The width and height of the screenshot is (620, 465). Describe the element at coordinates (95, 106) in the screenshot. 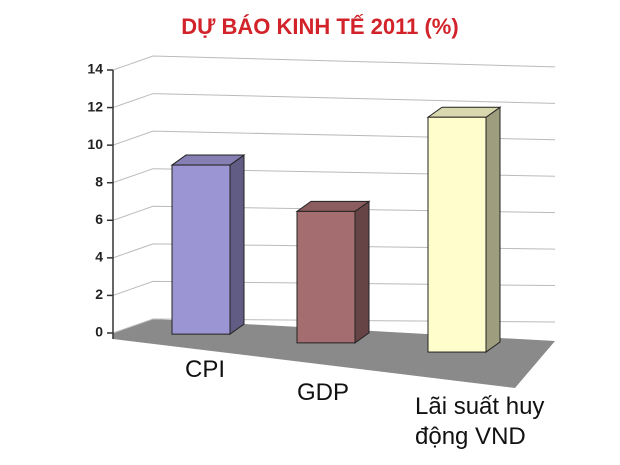

I see `y-tick-label: 12` at that location.